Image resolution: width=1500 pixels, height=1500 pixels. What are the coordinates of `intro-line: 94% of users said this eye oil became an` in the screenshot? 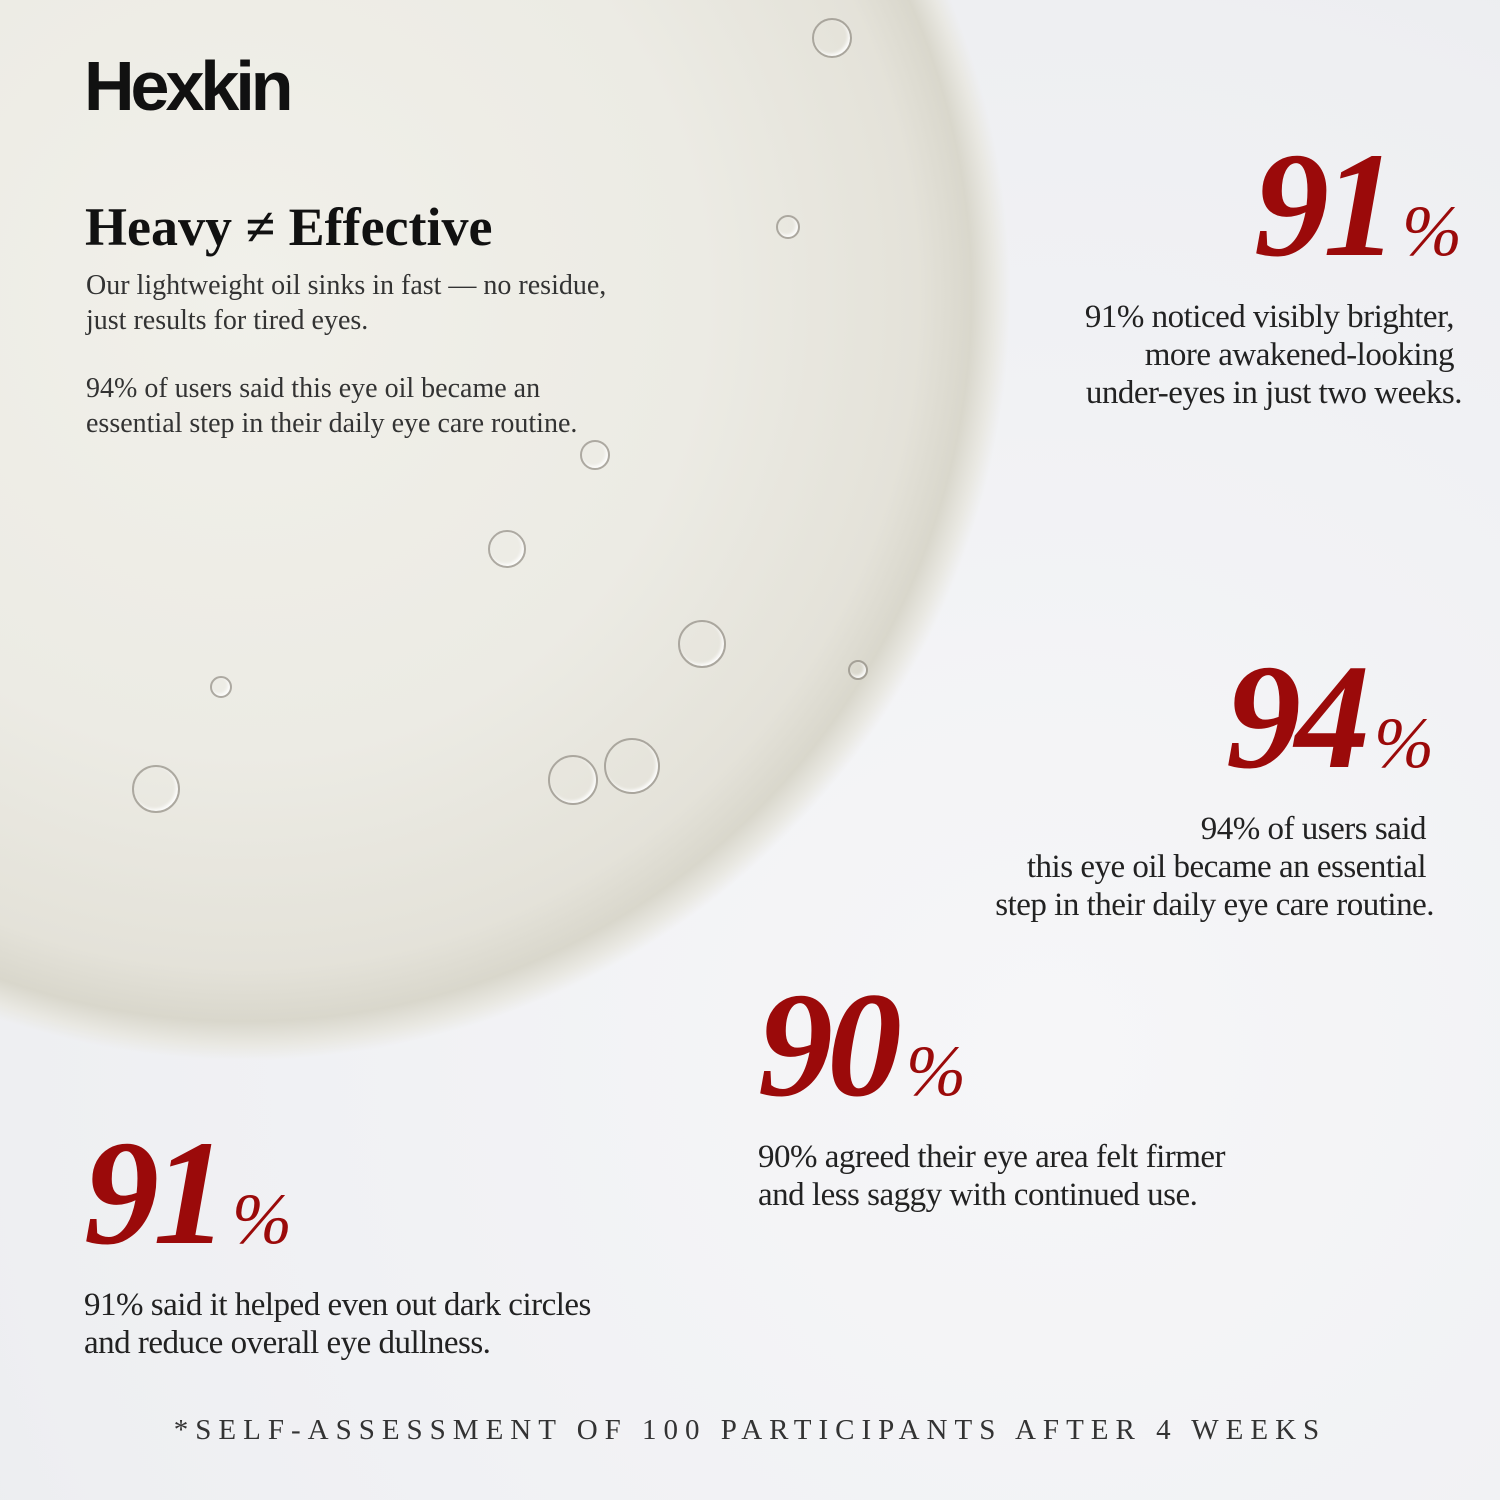 It's located at (313, 388).